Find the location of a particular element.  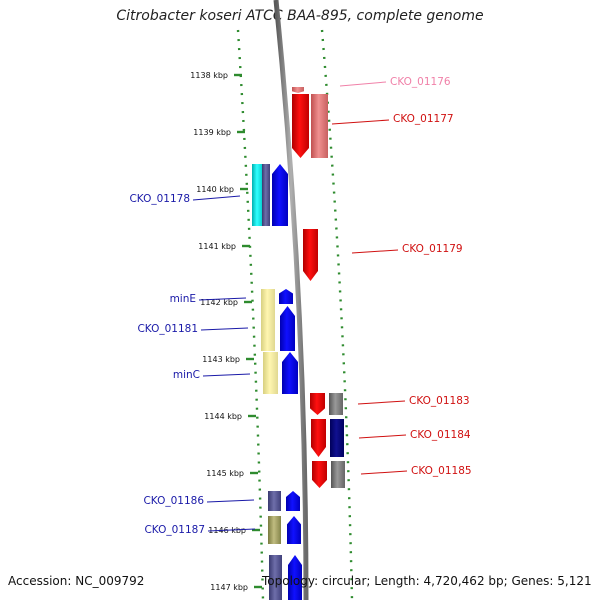

gene-label: CKO_01177 is located at coordinates (423, 119).